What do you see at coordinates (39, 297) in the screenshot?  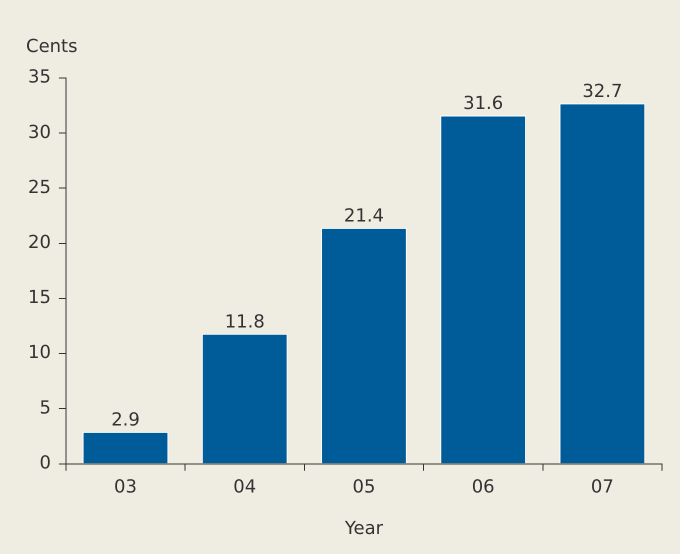 I see `y-tick-label: 15` at bounding box center [39, 297].